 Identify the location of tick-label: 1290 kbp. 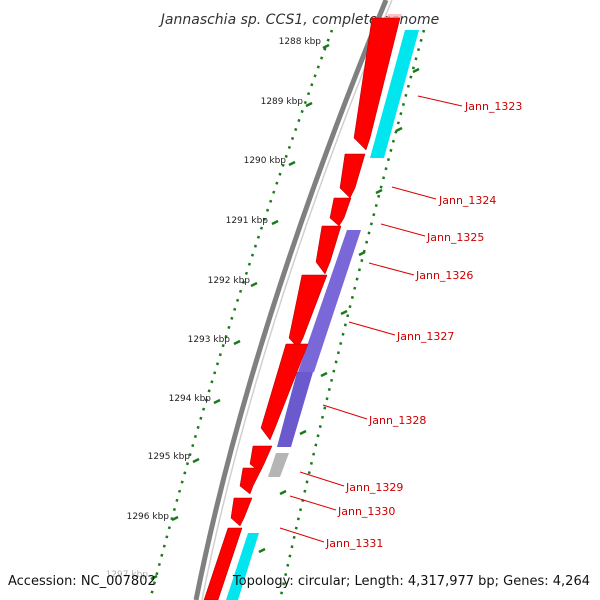
(265, 161).